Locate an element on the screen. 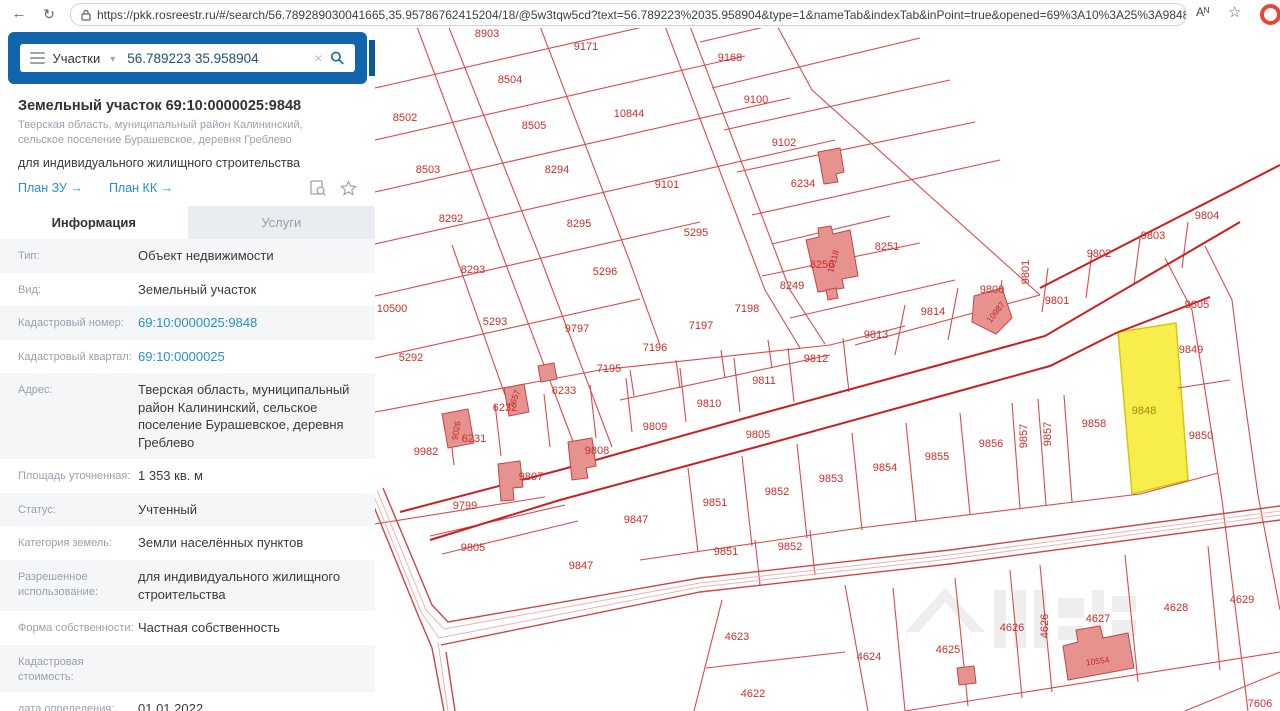 Image resolution: width=1280 pixels, height=711 pixels. parcel-label: 9802 is located at coordinates (1099, 254).